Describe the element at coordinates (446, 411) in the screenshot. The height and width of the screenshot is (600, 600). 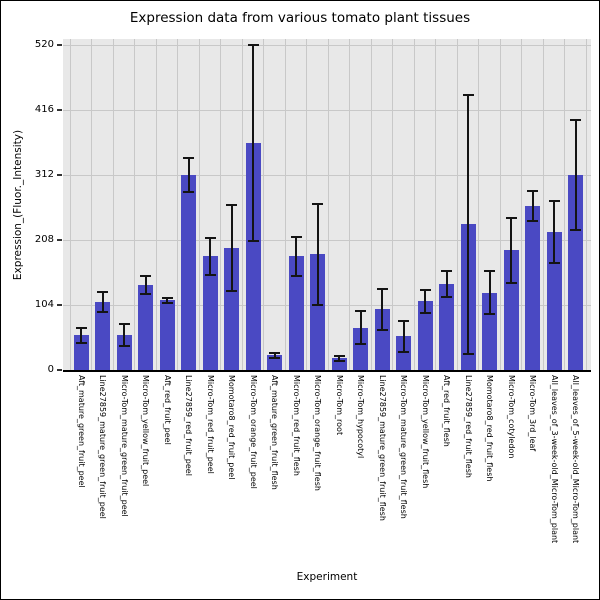
I see `x-tick-label: Aft_red_fruit_flesh` at that location.